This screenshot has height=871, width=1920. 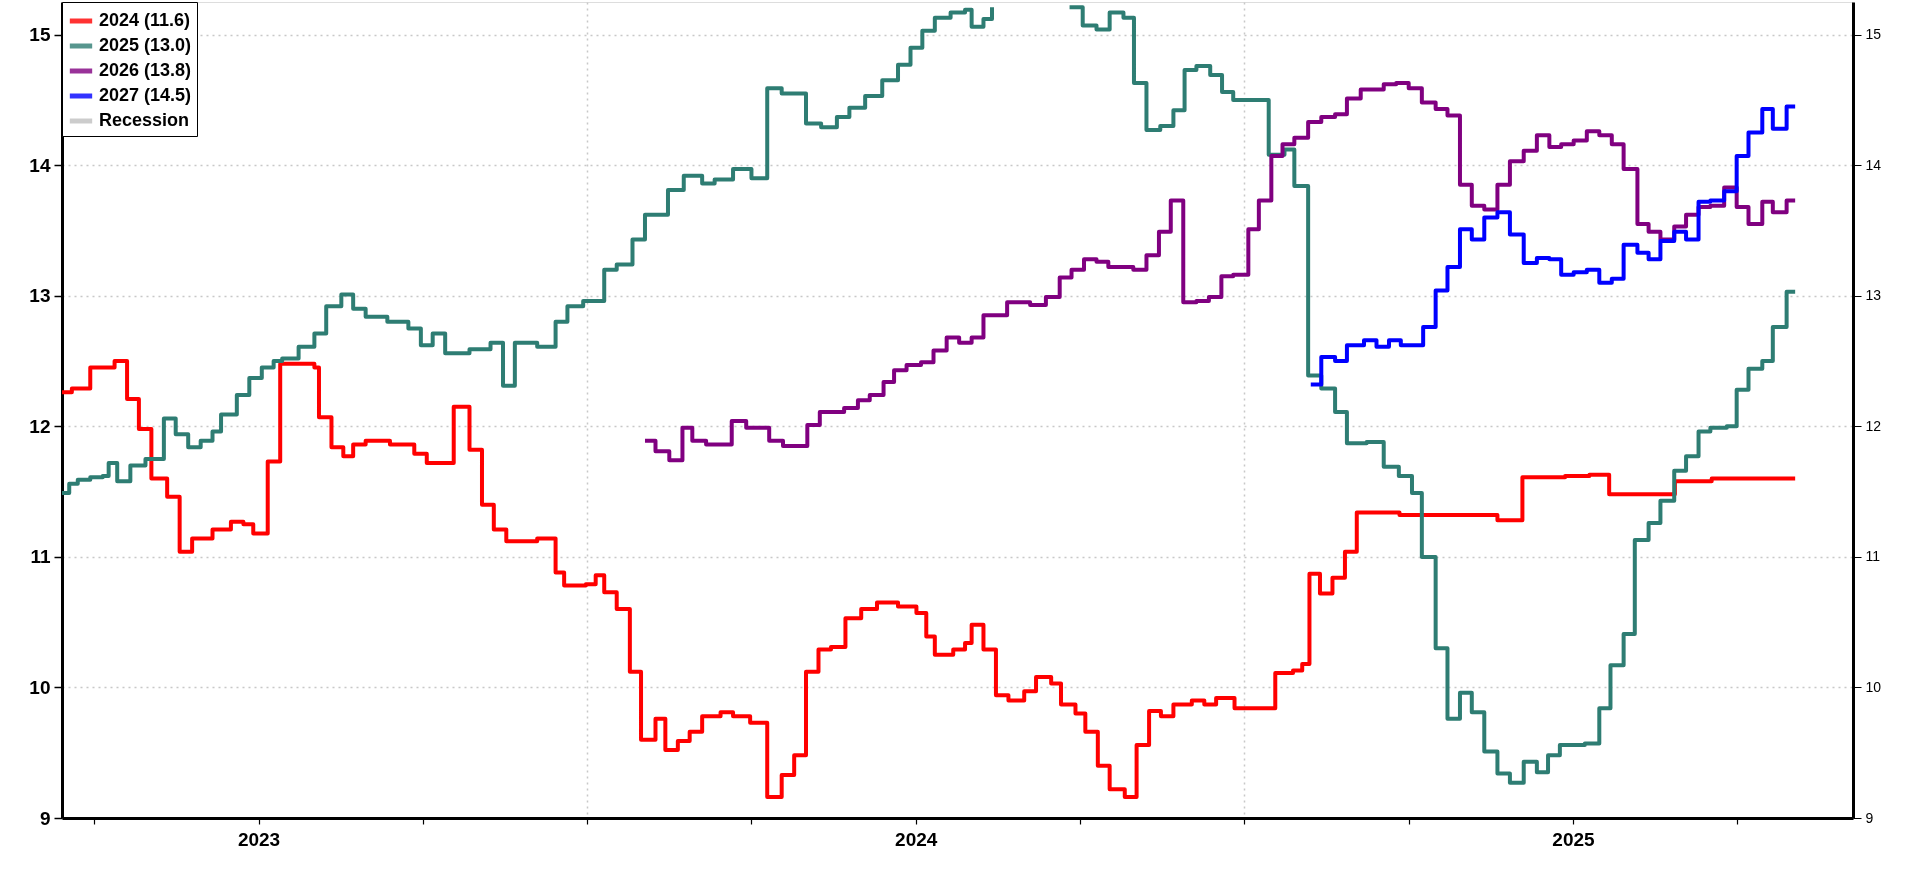 I want to click on x-tick-label: 2025, so click(x=1574, y=839).